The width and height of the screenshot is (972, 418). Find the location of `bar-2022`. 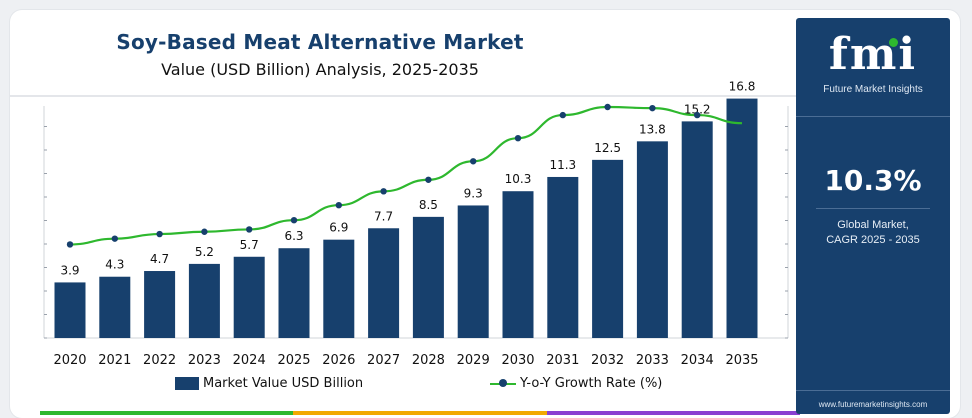

bar-2022 is located at coordinates (160, 304).